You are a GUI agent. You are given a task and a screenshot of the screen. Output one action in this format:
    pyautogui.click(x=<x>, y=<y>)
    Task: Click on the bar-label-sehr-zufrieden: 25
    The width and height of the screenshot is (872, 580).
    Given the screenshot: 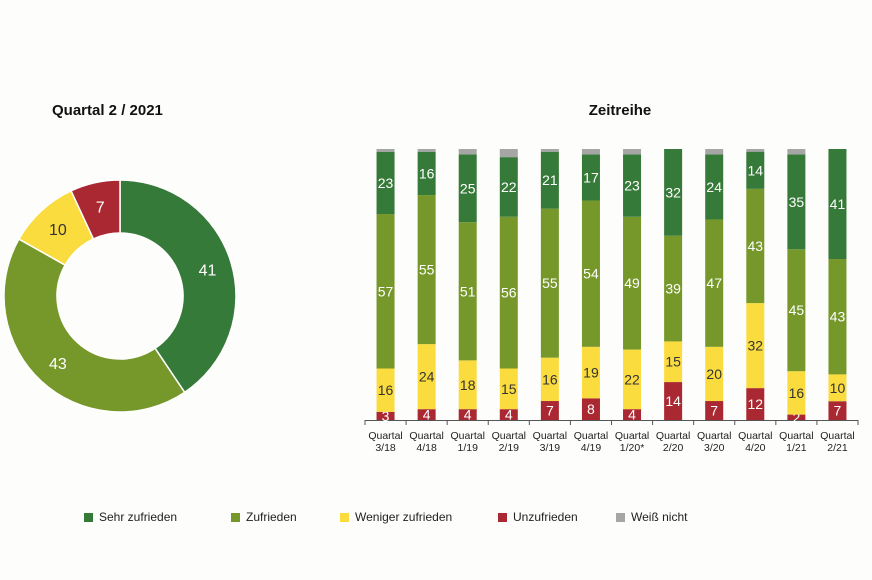 What is the action you would take?
    pyautogui.click(x=468, y=188)
    